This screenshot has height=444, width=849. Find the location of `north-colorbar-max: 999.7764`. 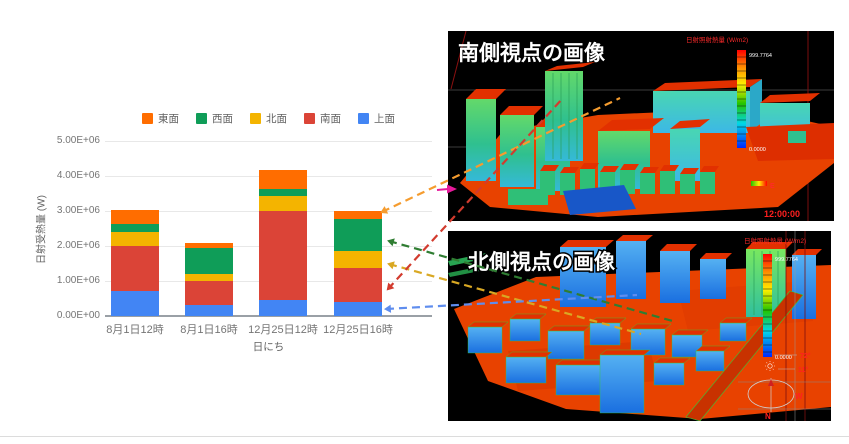

north-colorbar-max: 999.7764 is located at coordinates (786, 260).